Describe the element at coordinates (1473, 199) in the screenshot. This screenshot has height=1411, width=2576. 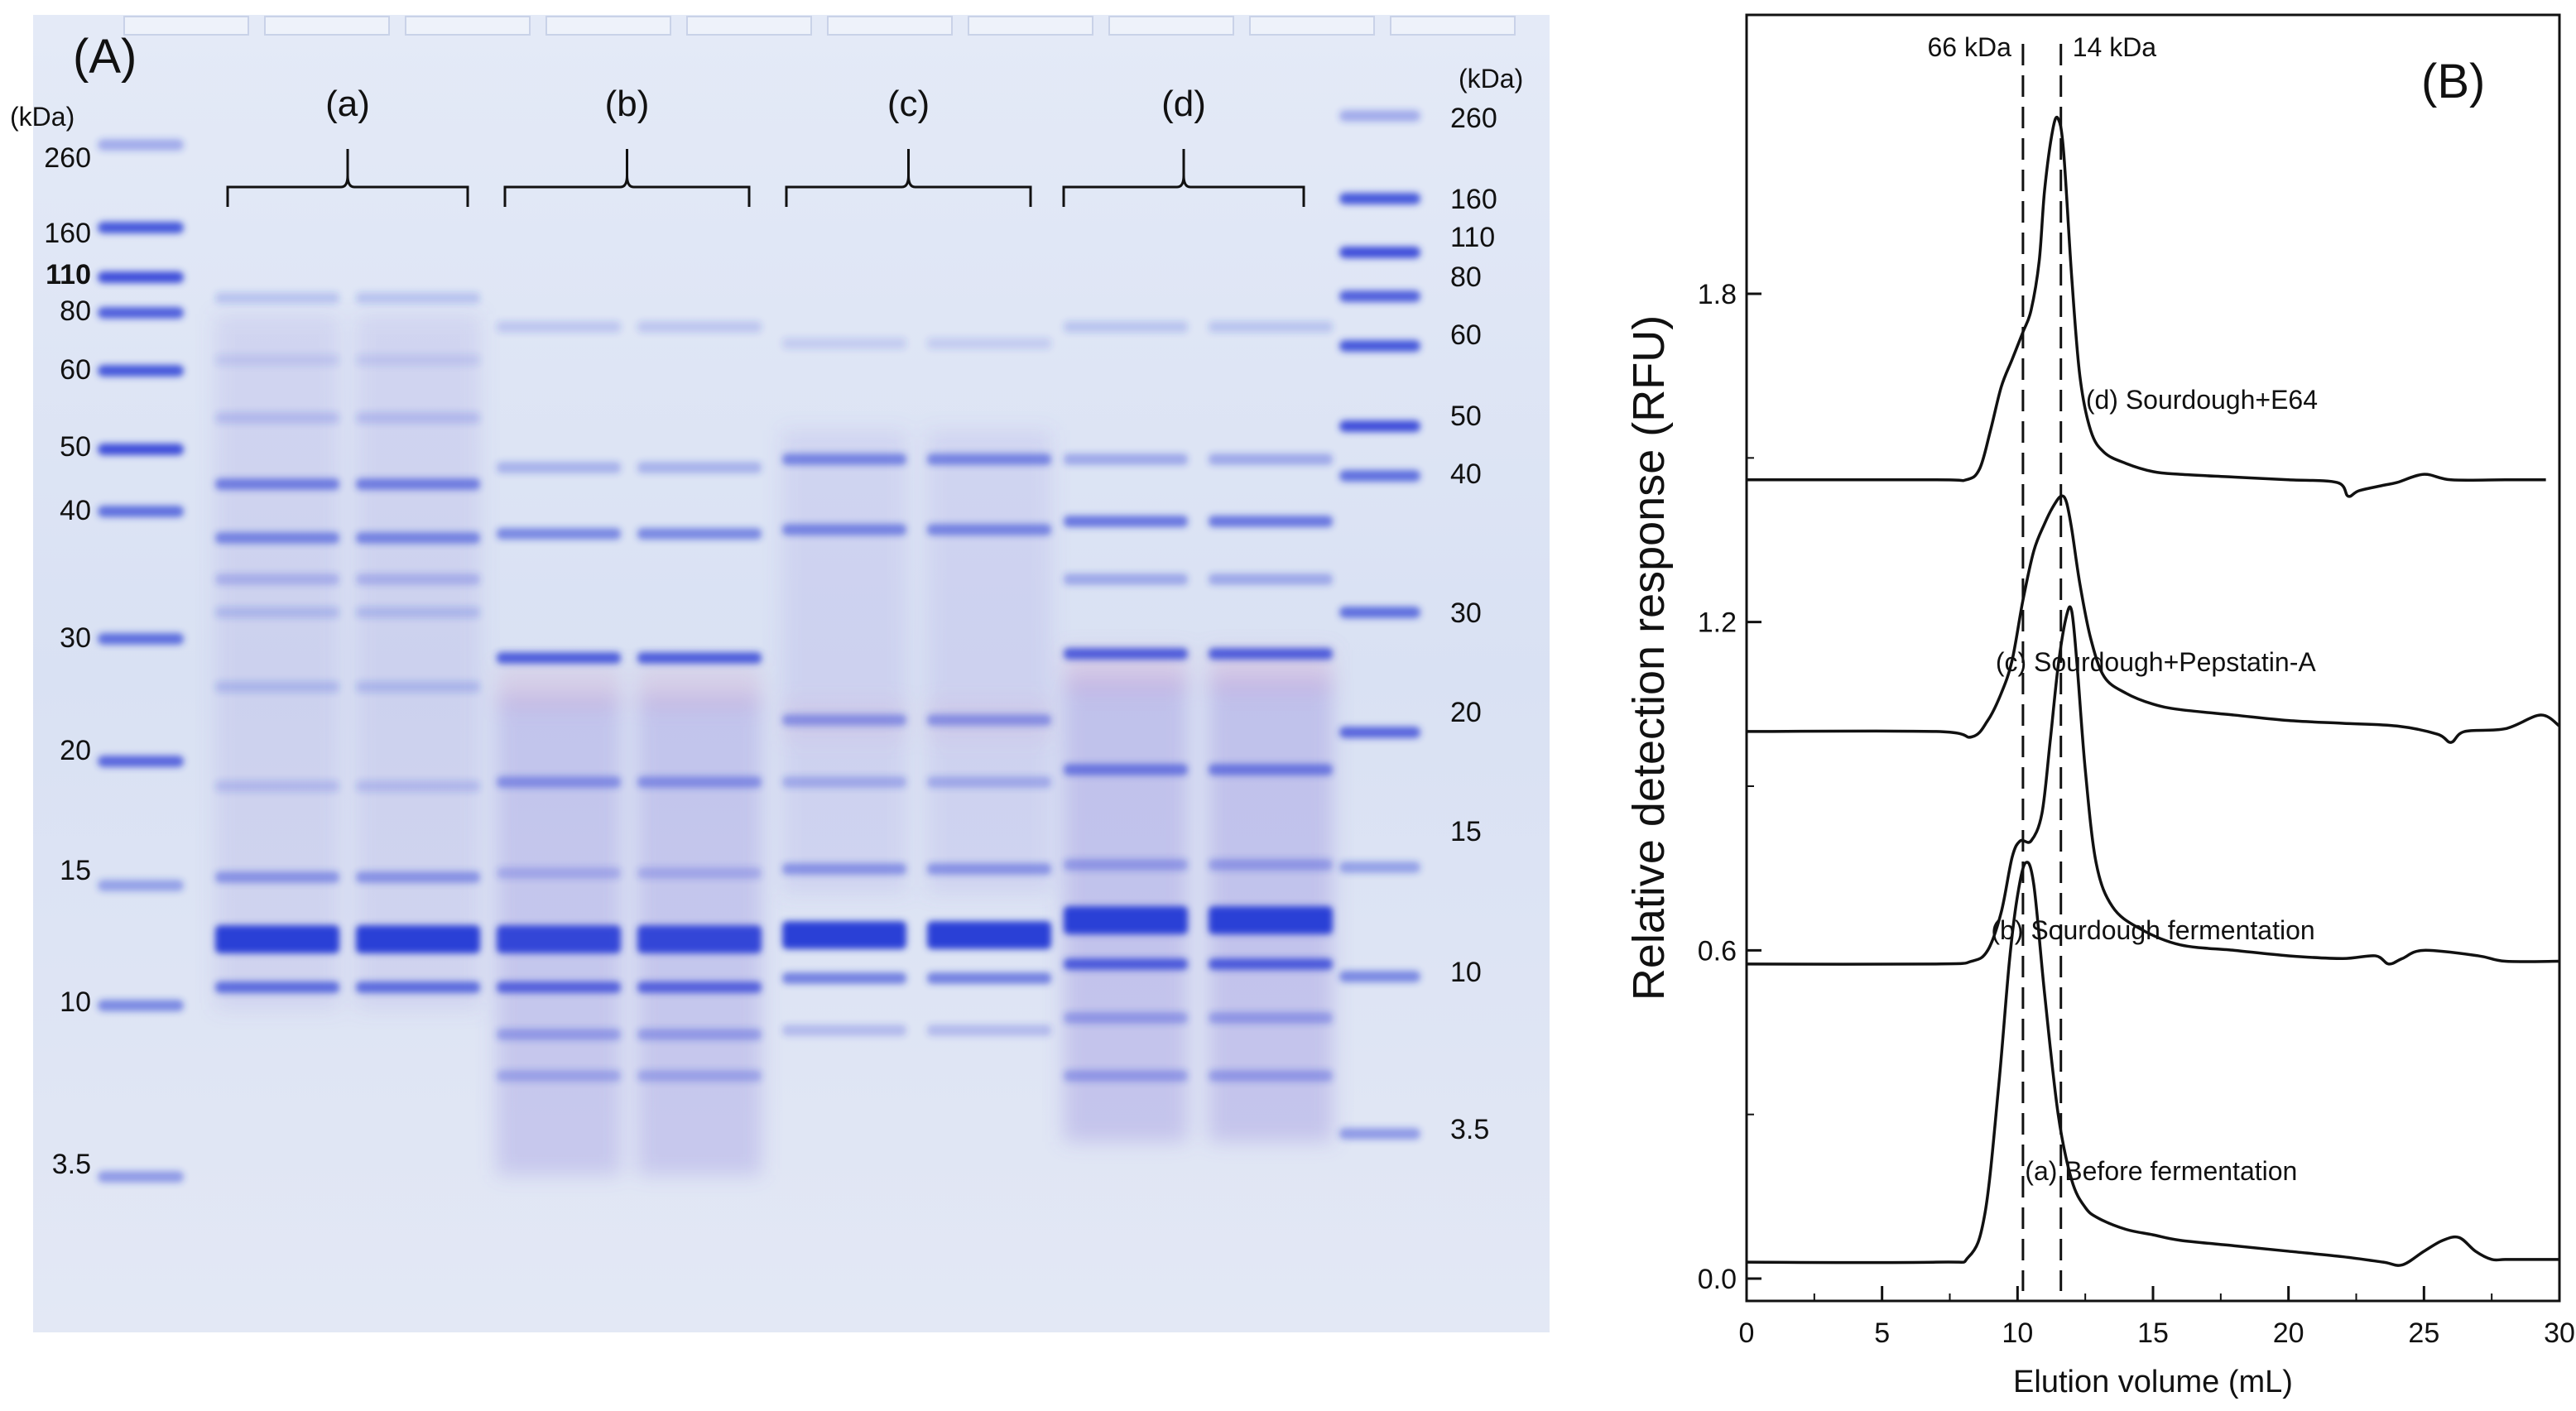
I see `marker-label-right: 160` at that location.